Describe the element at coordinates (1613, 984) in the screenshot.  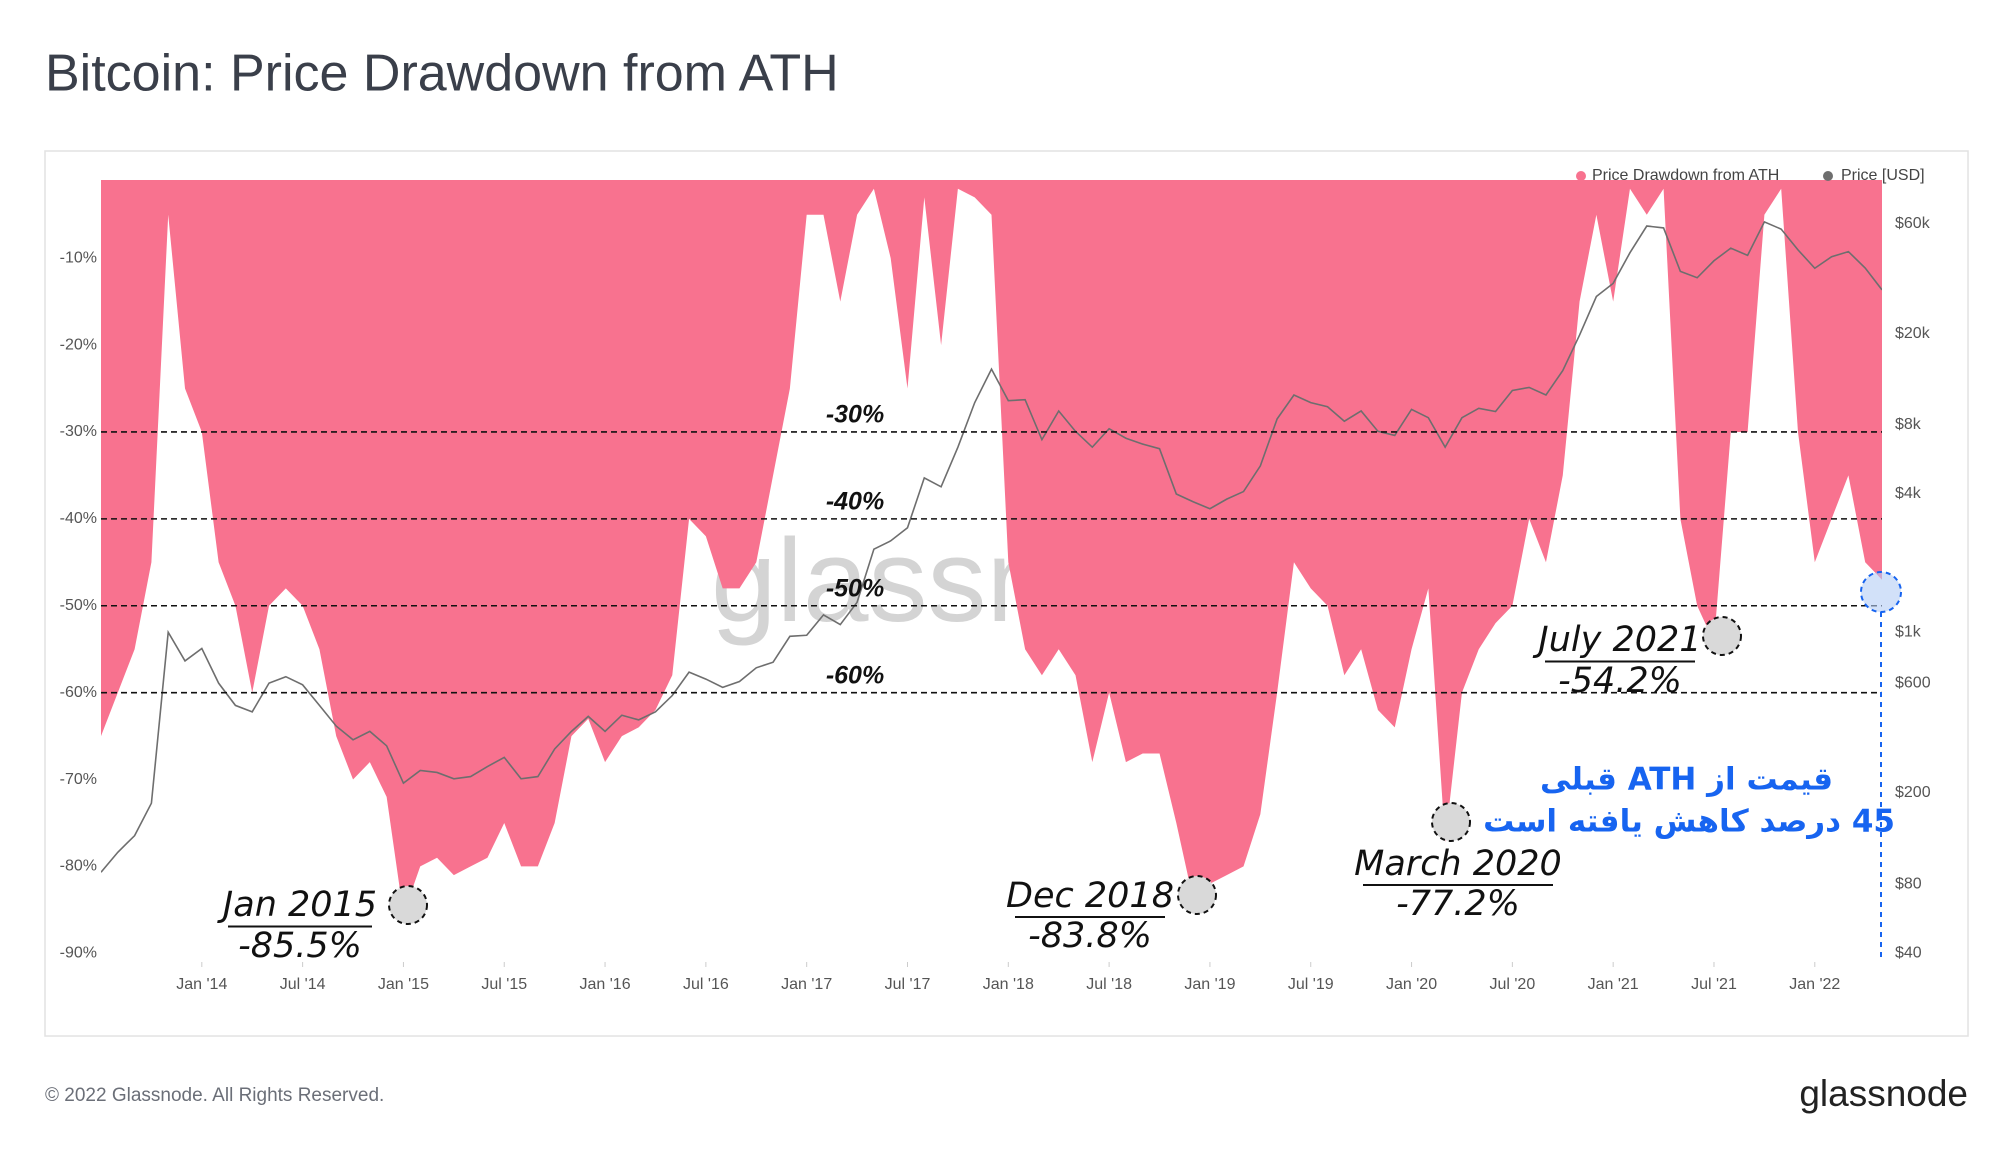
I see `x-tick-label: Jan '21` at that location.